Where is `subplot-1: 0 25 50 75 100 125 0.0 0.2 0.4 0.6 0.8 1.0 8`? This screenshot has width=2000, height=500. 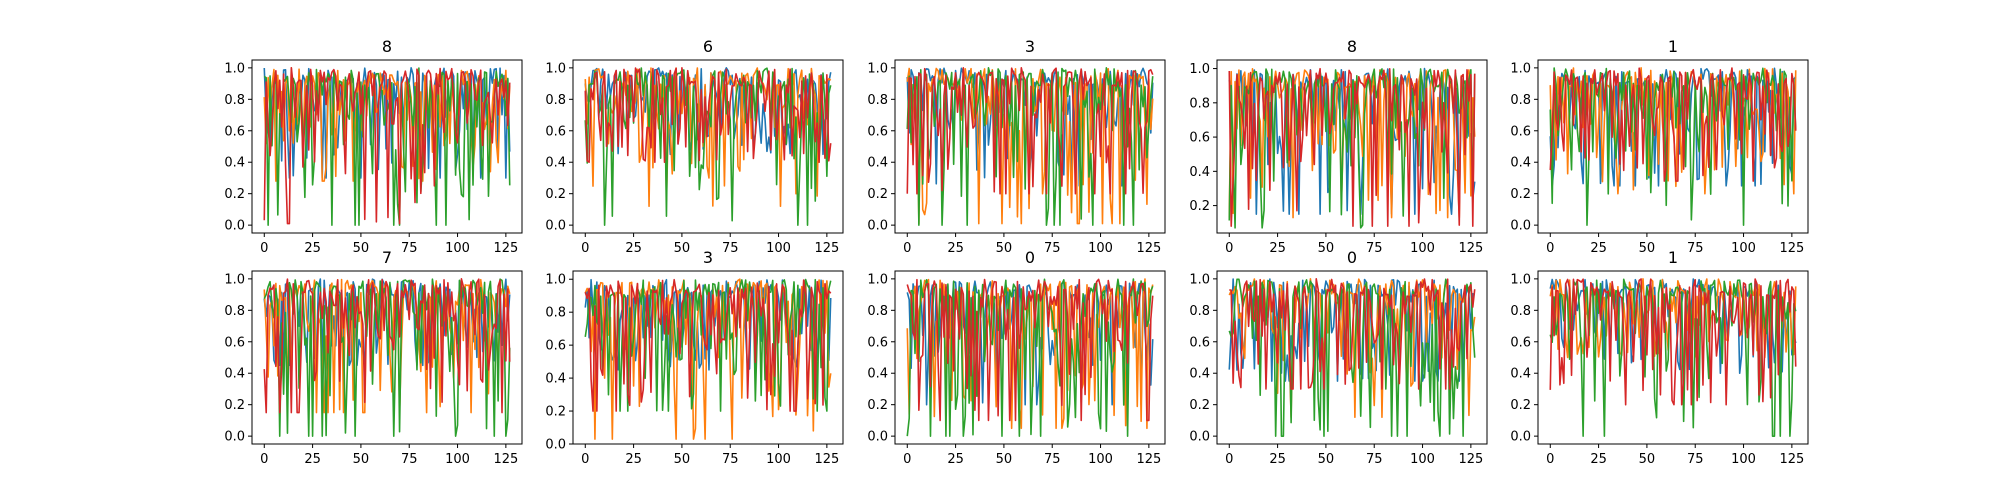 subplot-1: 0 25 50 75 100 125 0.0 0.2 0.4 0.6 0.8 1.0 8 is located at coordinates (373, 146).